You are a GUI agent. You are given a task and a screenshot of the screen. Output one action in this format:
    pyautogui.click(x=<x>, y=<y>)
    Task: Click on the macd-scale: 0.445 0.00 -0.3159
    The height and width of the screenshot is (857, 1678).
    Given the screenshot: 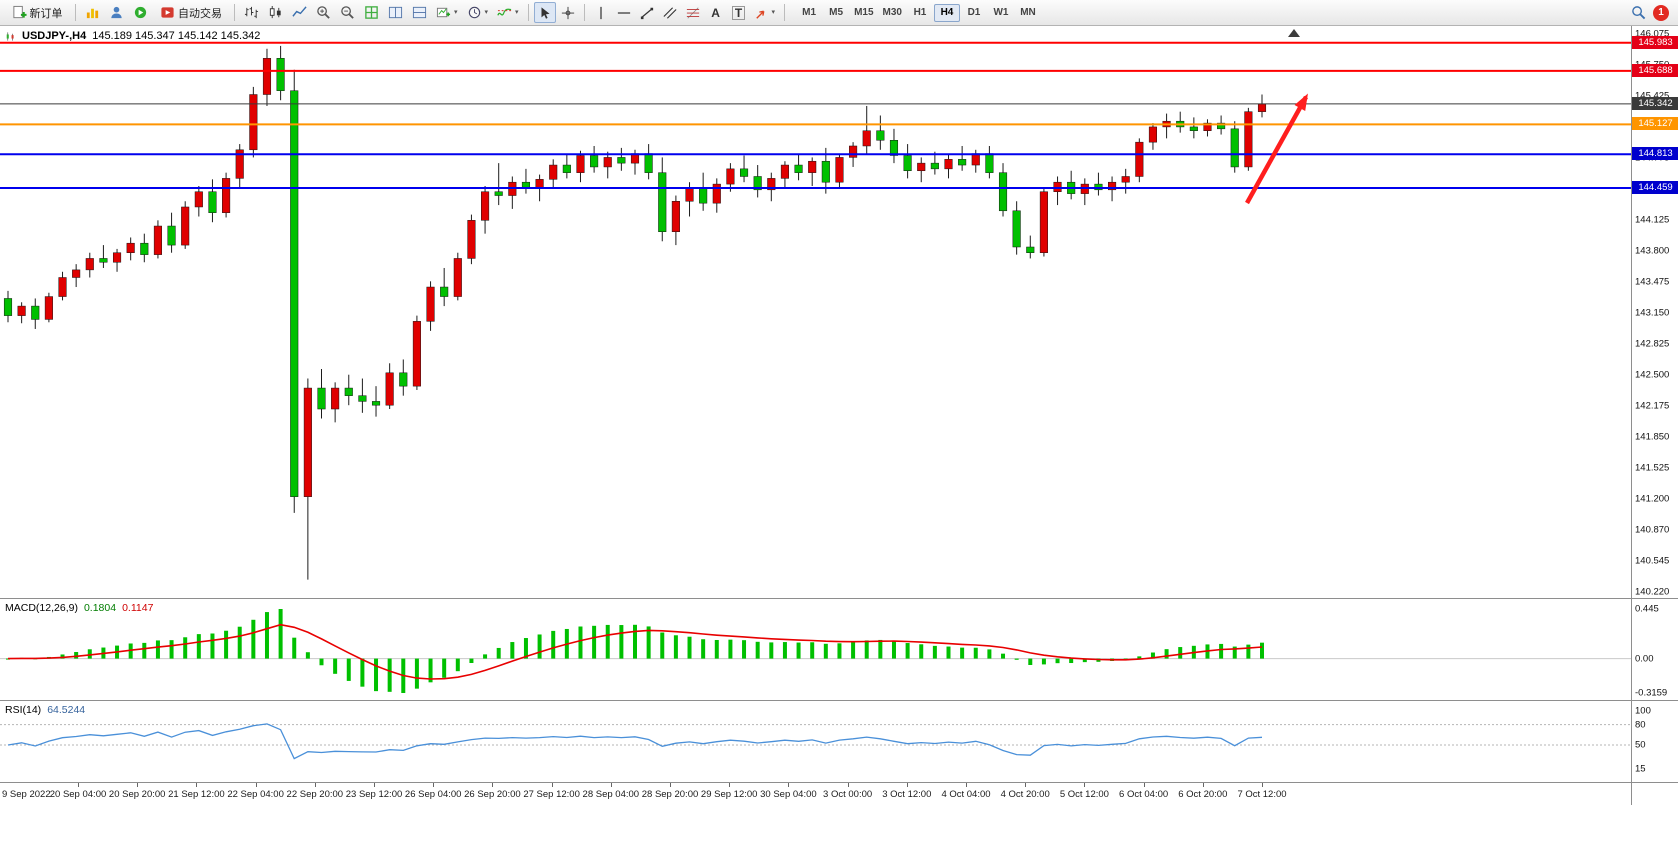 What is the action you would take?
    pyautogui.click(x=1654, y=649)
    